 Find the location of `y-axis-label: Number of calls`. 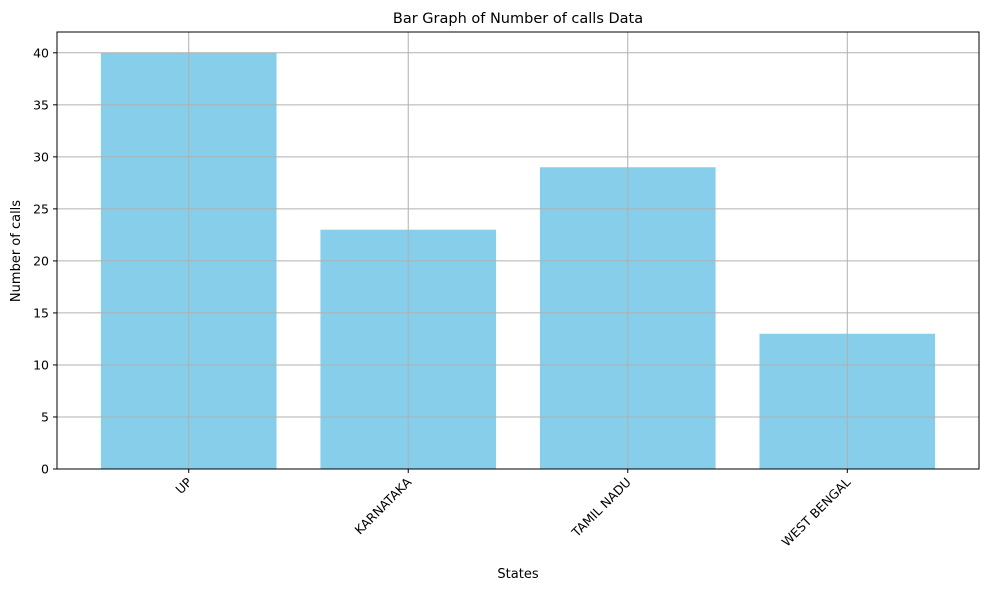

y-axis-label: Number of calls is located at coordinates (16, 251).